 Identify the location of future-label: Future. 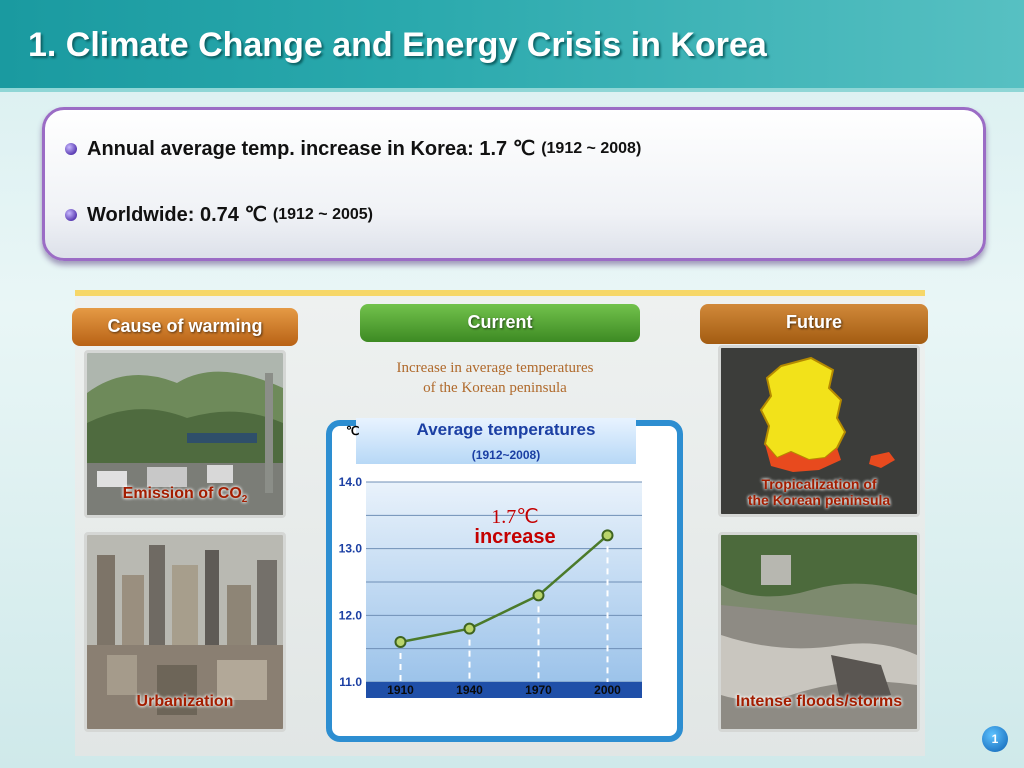
(814, 324).